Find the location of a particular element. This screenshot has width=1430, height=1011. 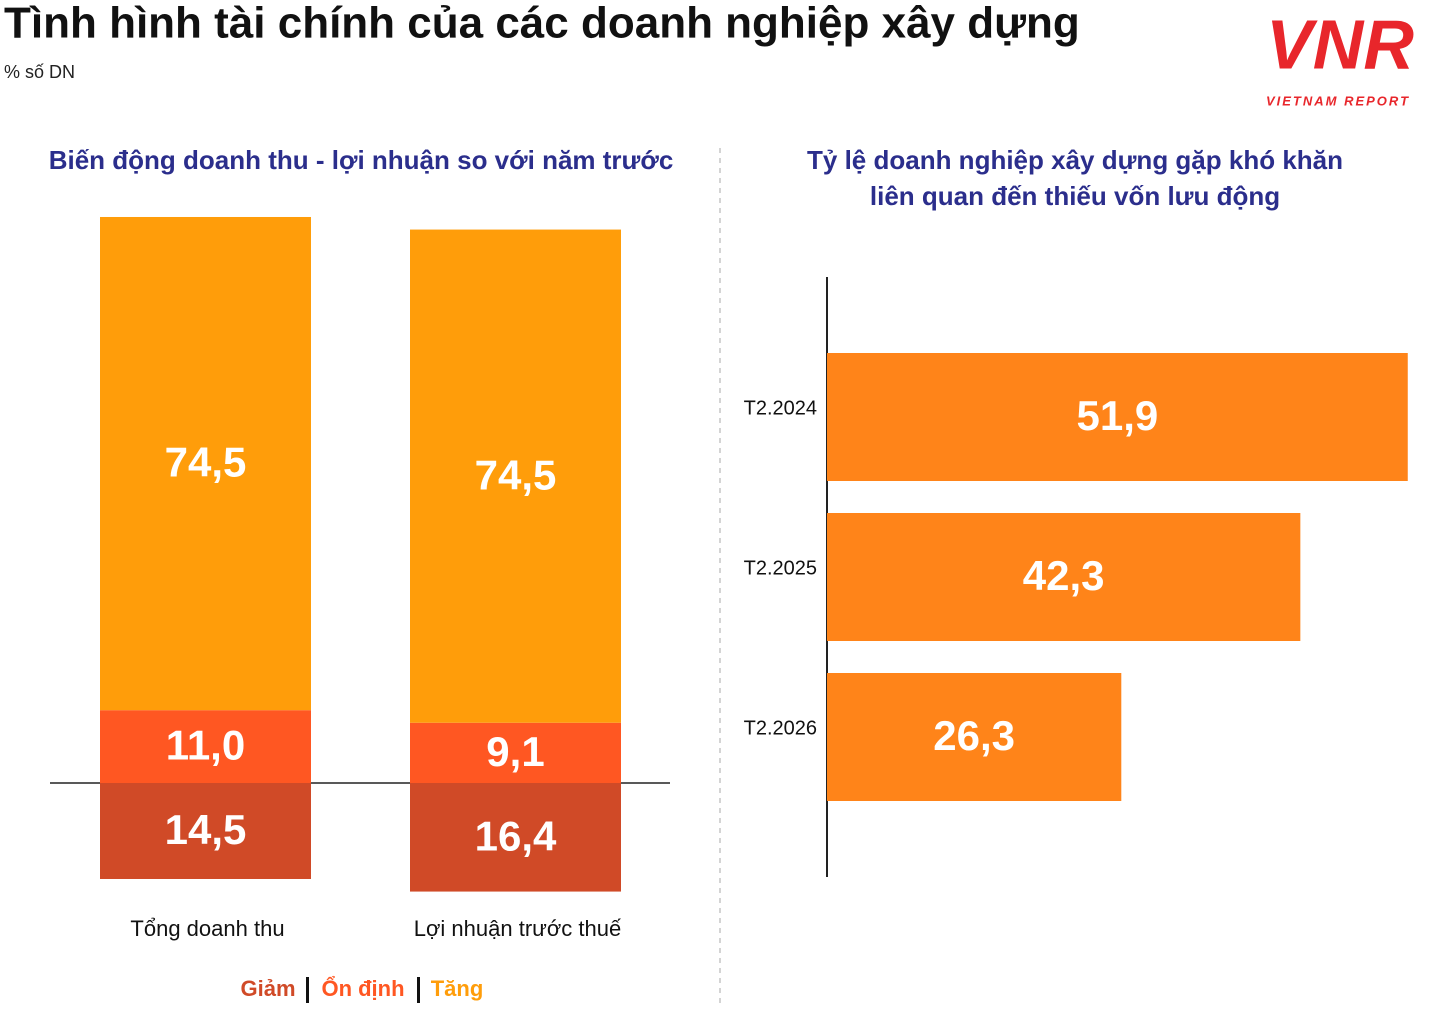

x-tick-label: Lợi nhuận trước thuế is located at coordinates (517, 928).